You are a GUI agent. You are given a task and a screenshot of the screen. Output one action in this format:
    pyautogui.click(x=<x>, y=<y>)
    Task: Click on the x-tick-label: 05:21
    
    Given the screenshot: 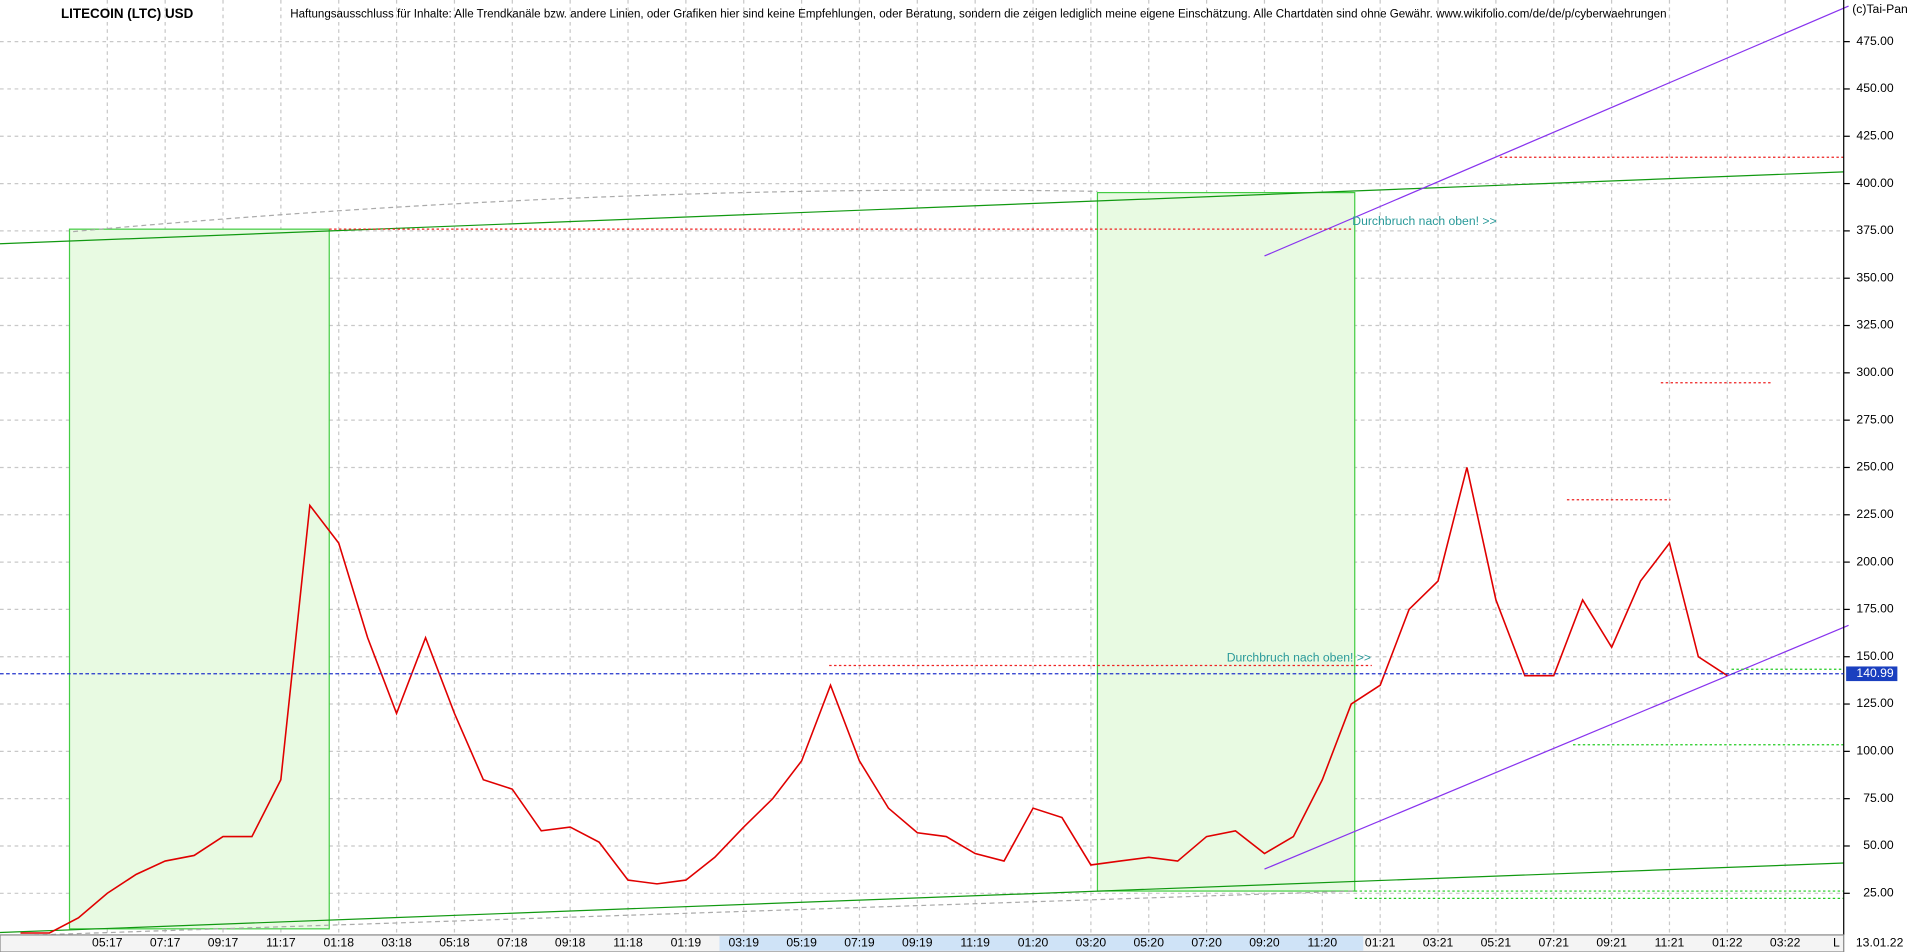 What is the action you would take?
    pyautogui.click(x=1496, y=943)
    